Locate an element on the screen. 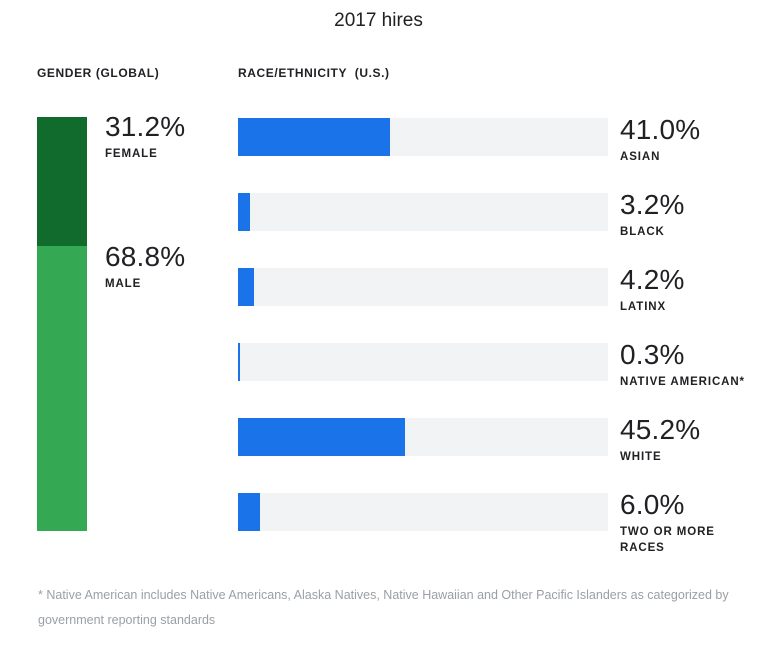 This screenshot has width=757, height=650. race-bar-fill-two-or-more-races is located at coordinates (249, 512).